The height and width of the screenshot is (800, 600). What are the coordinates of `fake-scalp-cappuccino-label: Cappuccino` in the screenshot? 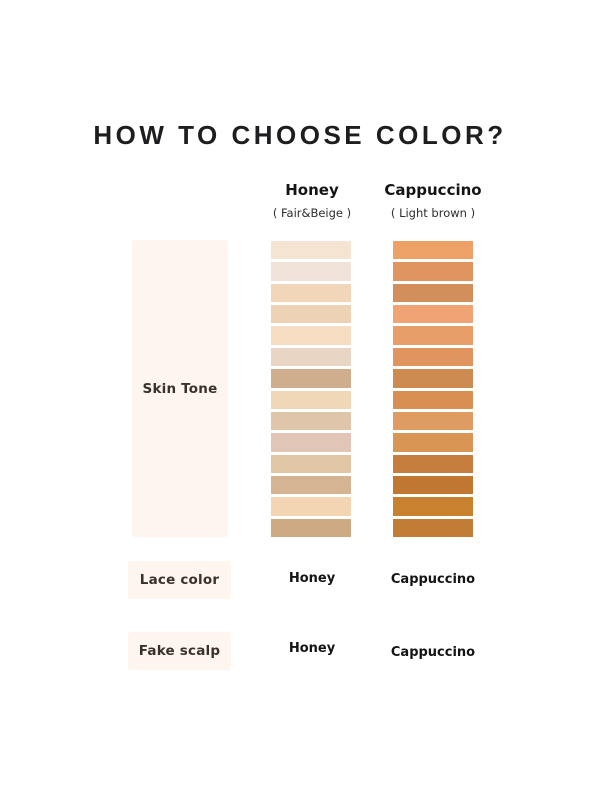 It's located at (433, 652).